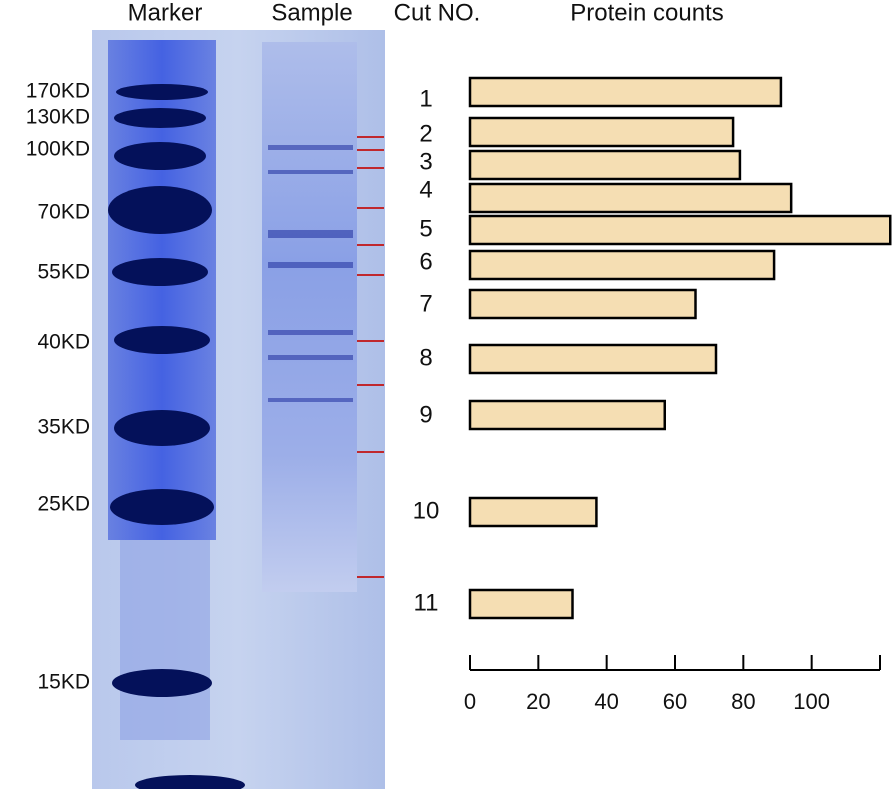 The height and width of the screenshot is (794, 896). Describe the element at coordinates (470, 701) in the screenshot. I see `x-tick-label: 0` at that location.